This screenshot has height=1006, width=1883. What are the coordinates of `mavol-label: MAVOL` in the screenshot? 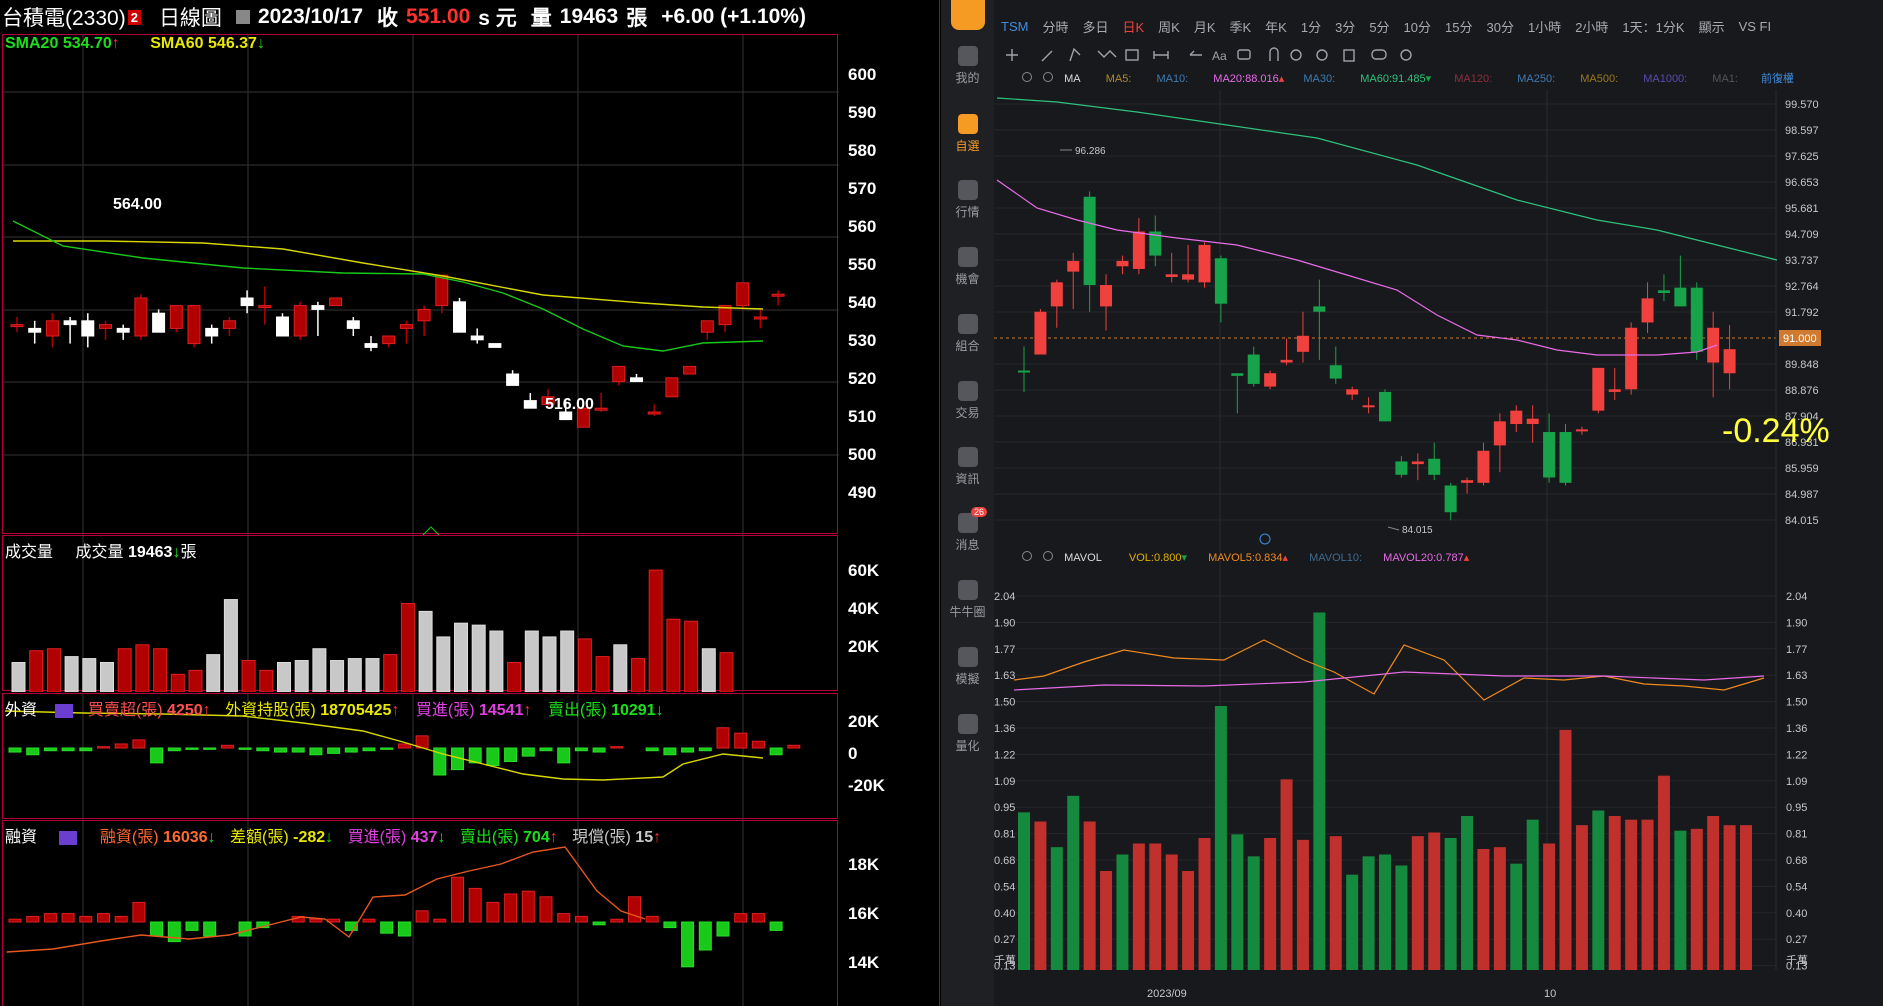 It's located at (1083, 558).